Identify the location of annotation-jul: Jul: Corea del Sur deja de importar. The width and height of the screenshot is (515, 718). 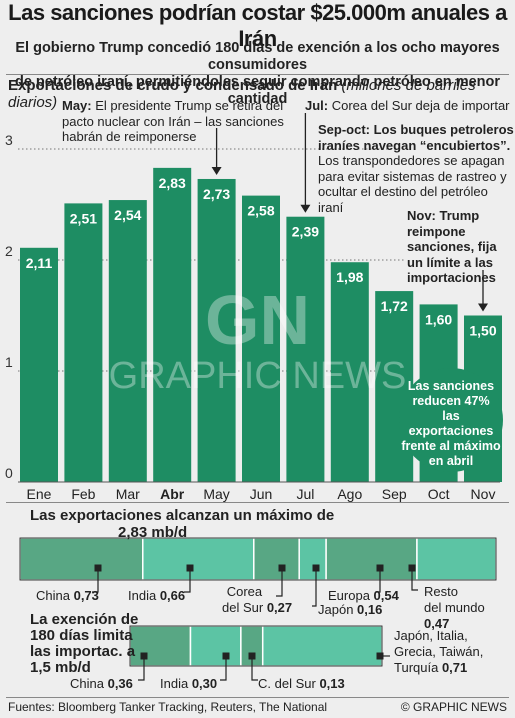
(407, 106).